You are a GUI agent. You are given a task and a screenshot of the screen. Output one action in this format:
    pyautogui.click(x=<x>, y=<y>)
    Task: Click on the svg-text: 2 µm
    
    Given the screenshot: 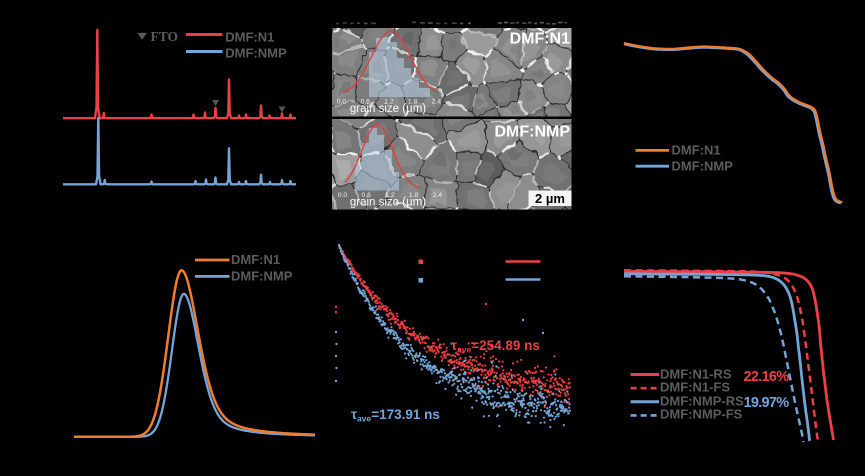 What is the action you would take?
    pyautogui.click(x=550, y=198)
    